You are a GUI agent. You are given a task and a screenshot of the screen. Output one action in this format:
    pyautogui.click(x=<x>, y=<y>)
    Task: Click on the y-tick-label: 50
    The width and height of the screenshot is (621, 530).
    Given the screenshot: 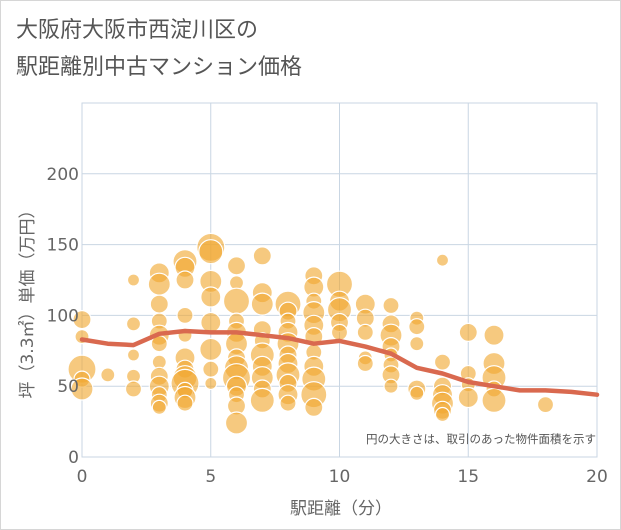 What is the action you would take?
    pyautogui.click(x=68, y=387)
    